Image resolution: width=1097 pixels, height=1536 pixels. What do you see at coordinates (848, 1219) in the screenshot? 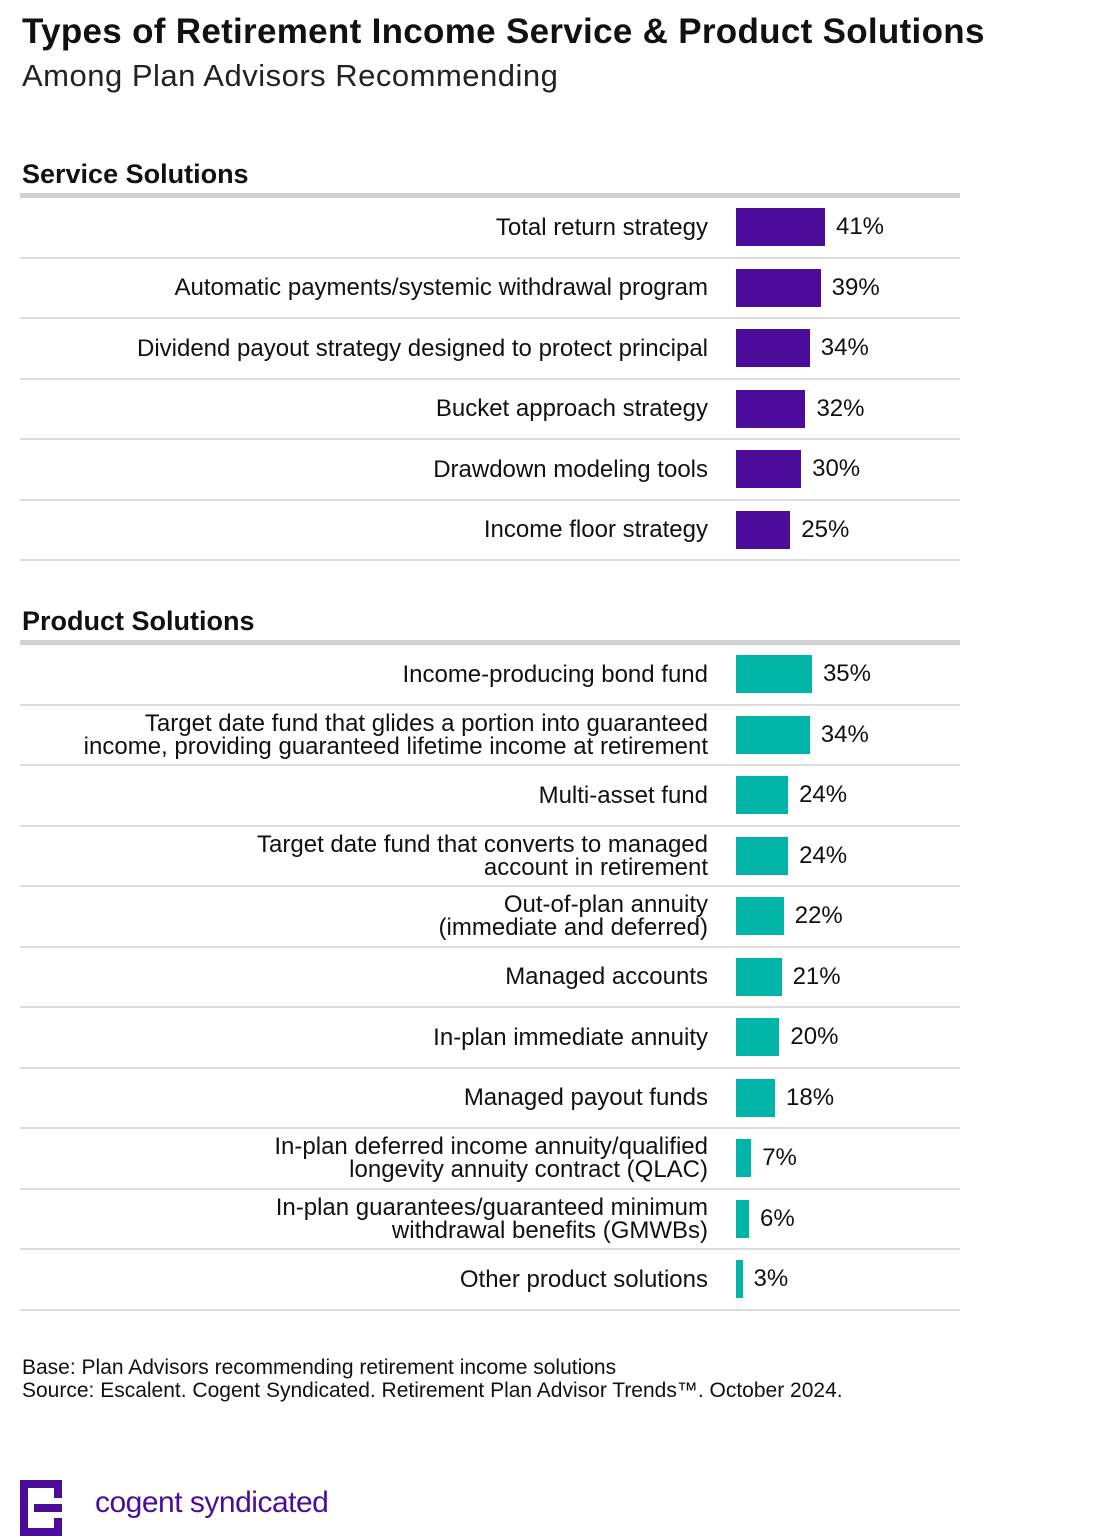
I see `bar-area: 6%` at bounding box center [848, 1219].